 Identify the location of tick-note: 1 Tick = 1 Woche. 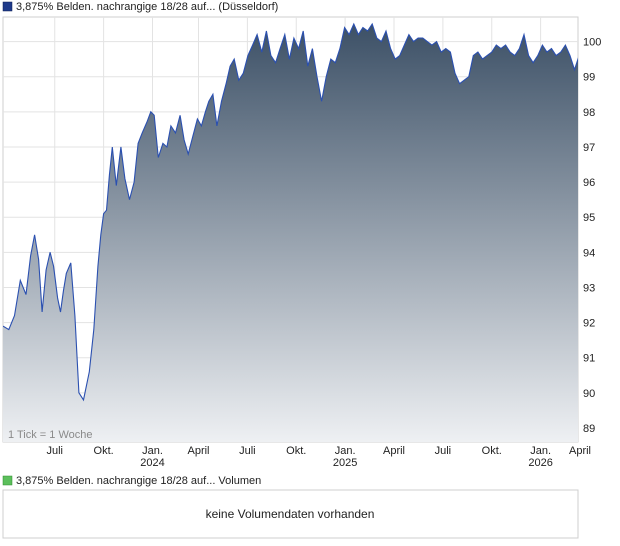
(50, 435).